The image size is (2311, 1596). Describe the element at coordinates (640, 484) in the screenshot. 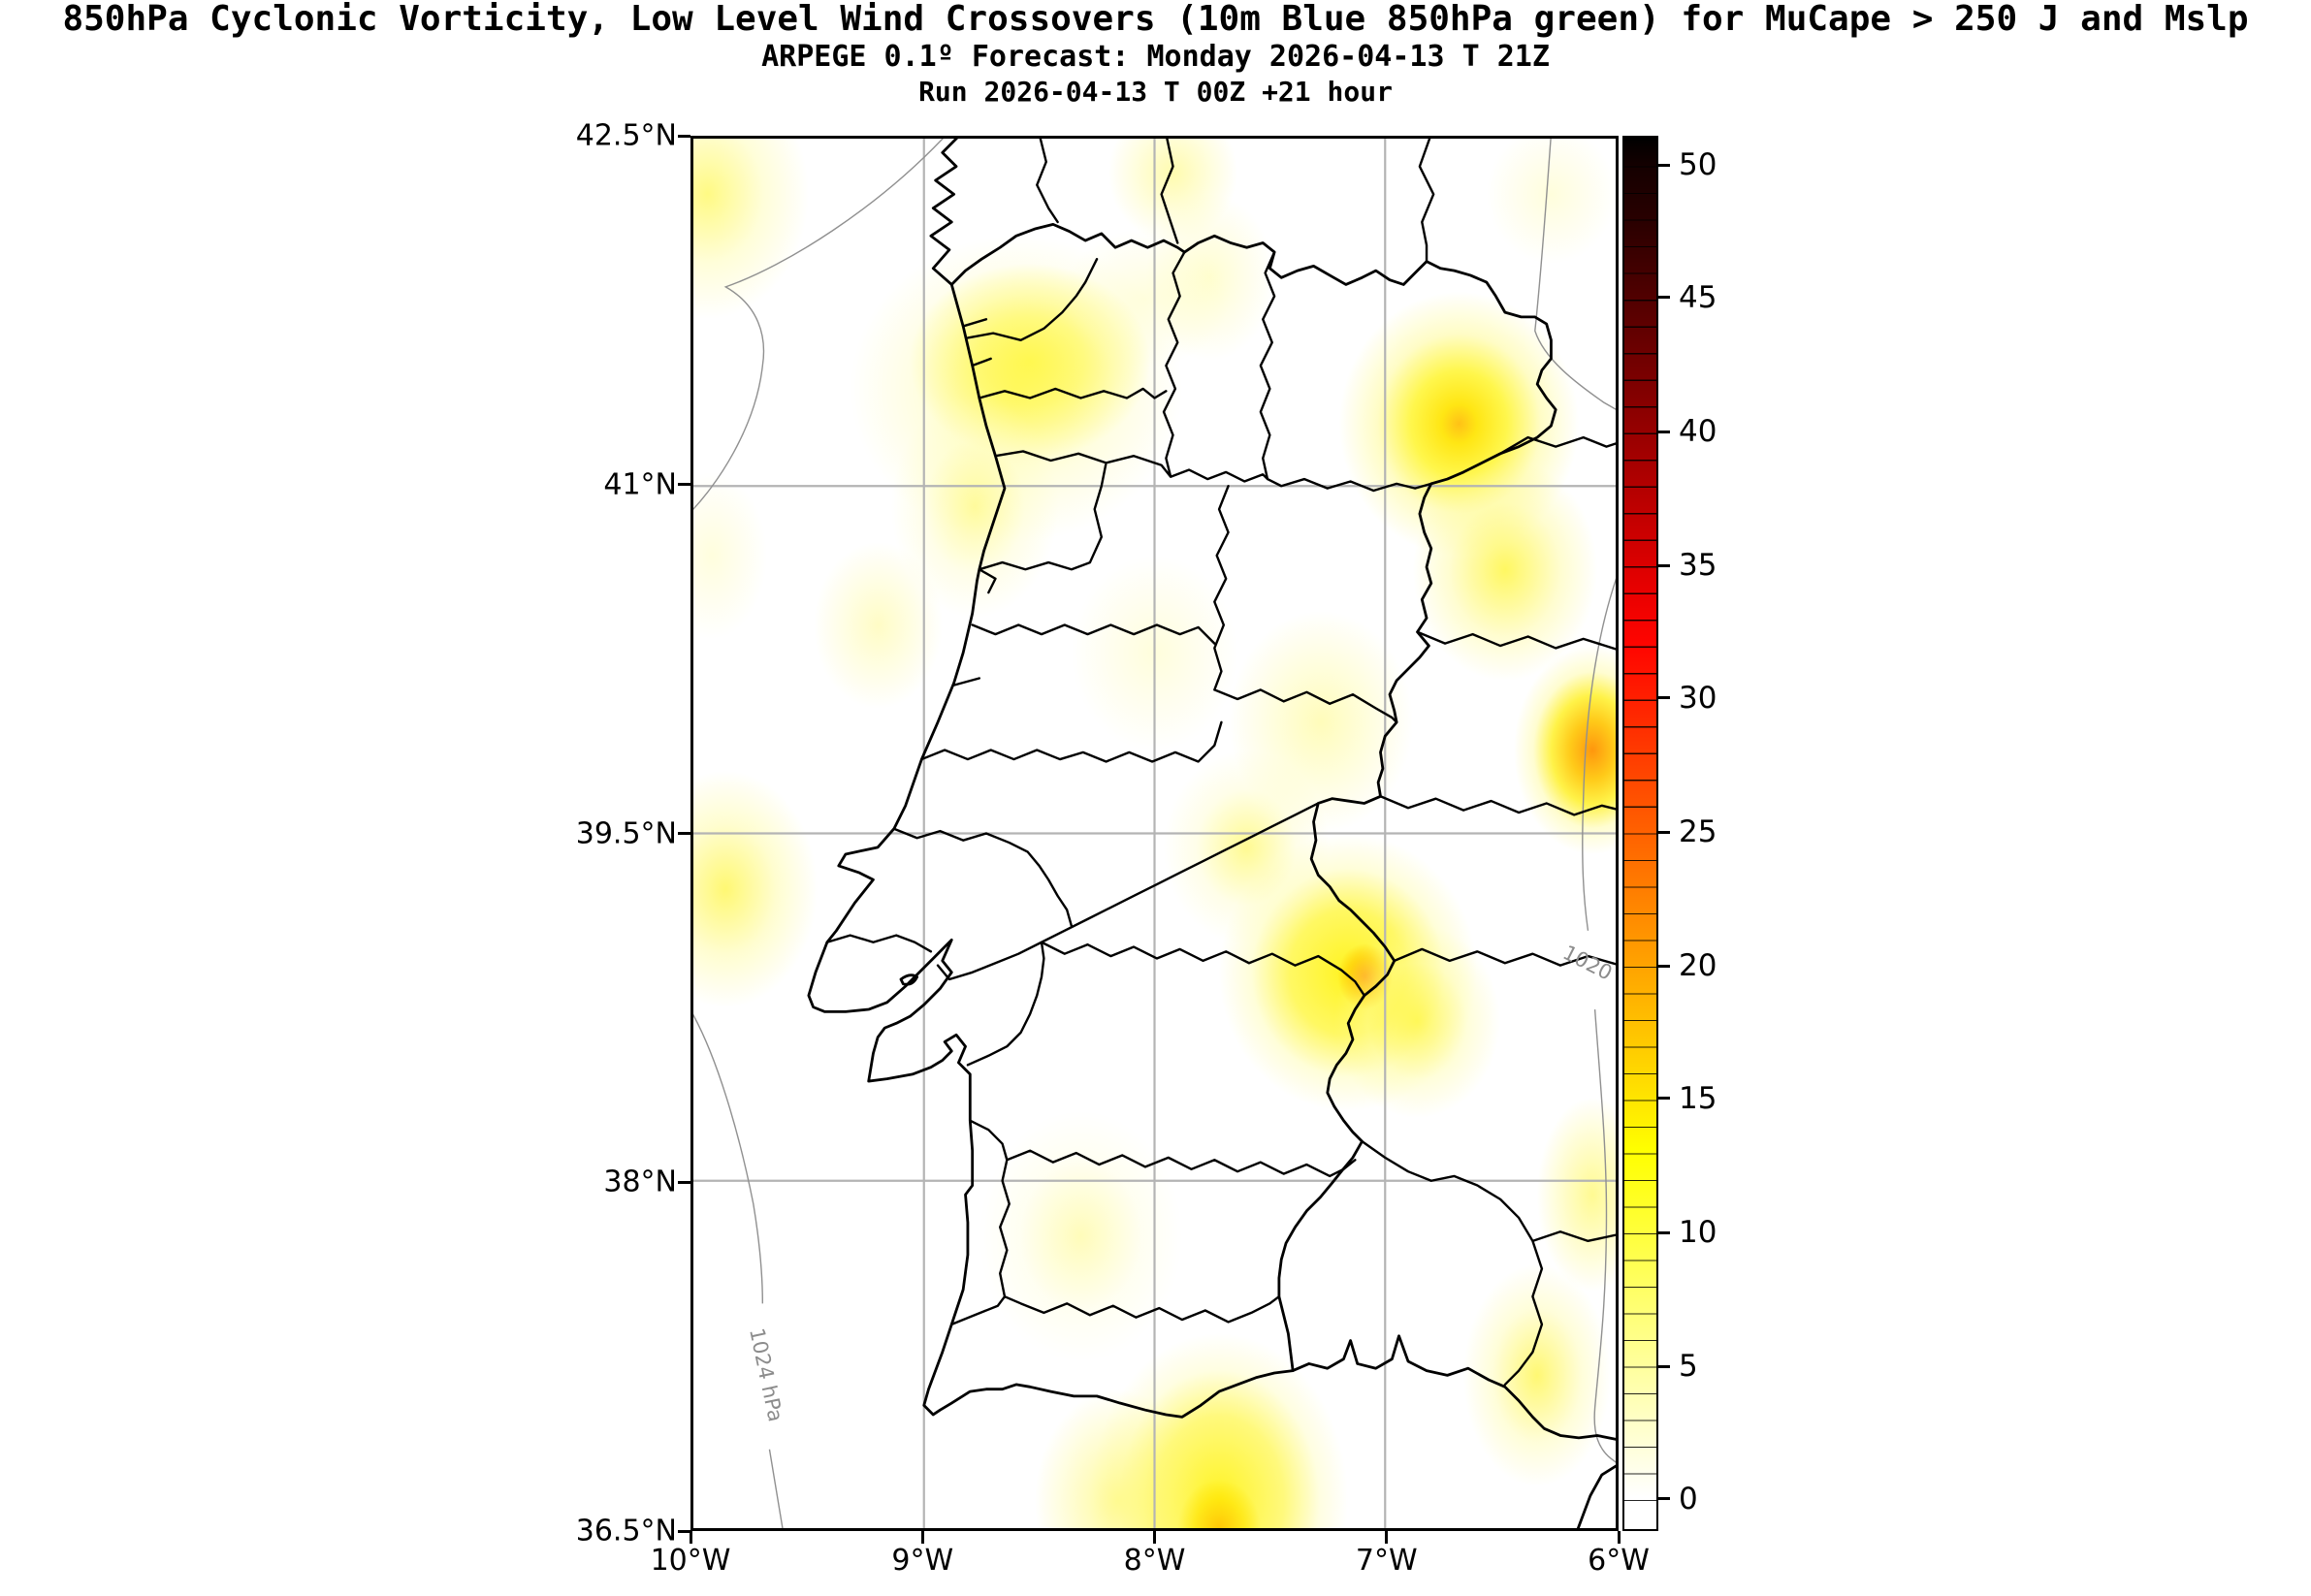

I see `y-axis-tick-label: 41°N` at that location.